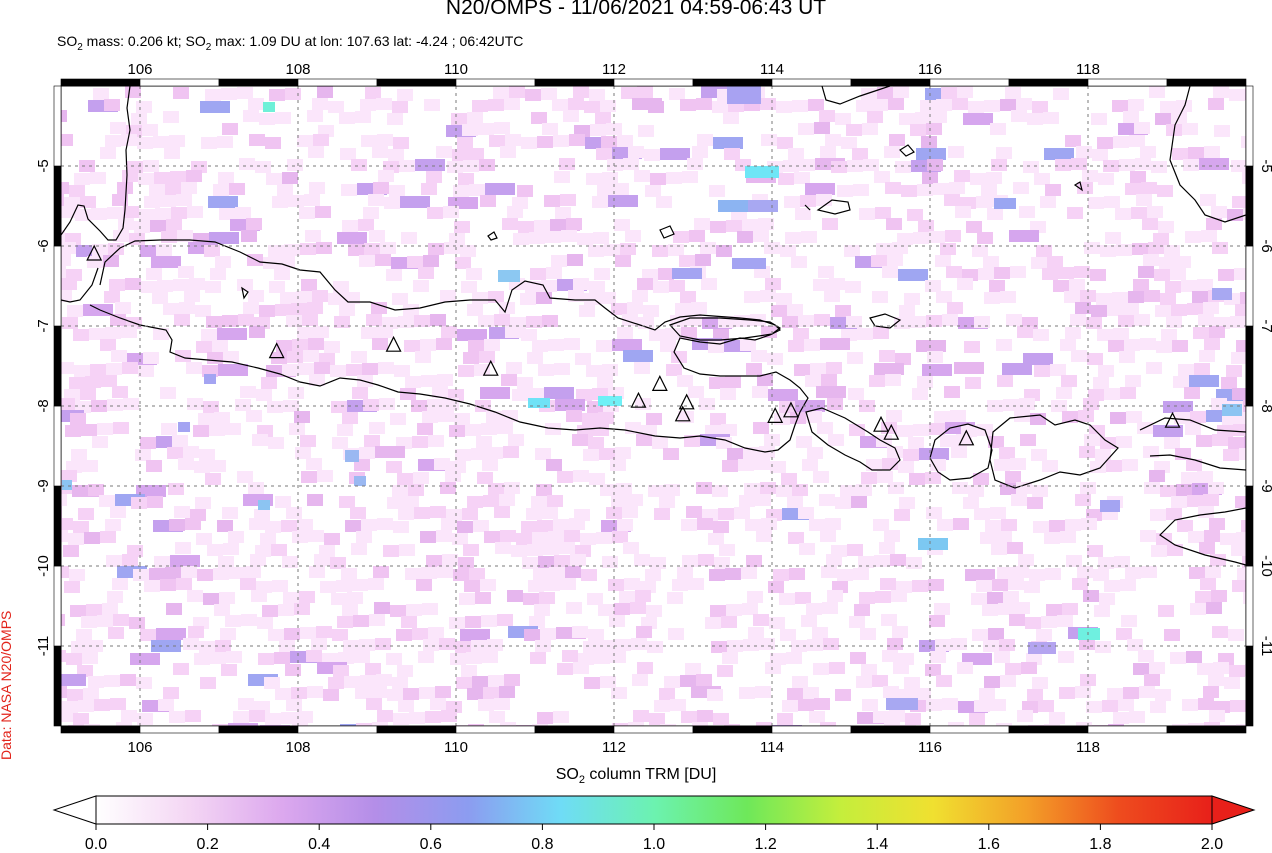 The width and height of the screenshot is (1272, 853). Describe the element at coordinates (57, 606) in the screenshot. I see `frame-bar-left` at that location.